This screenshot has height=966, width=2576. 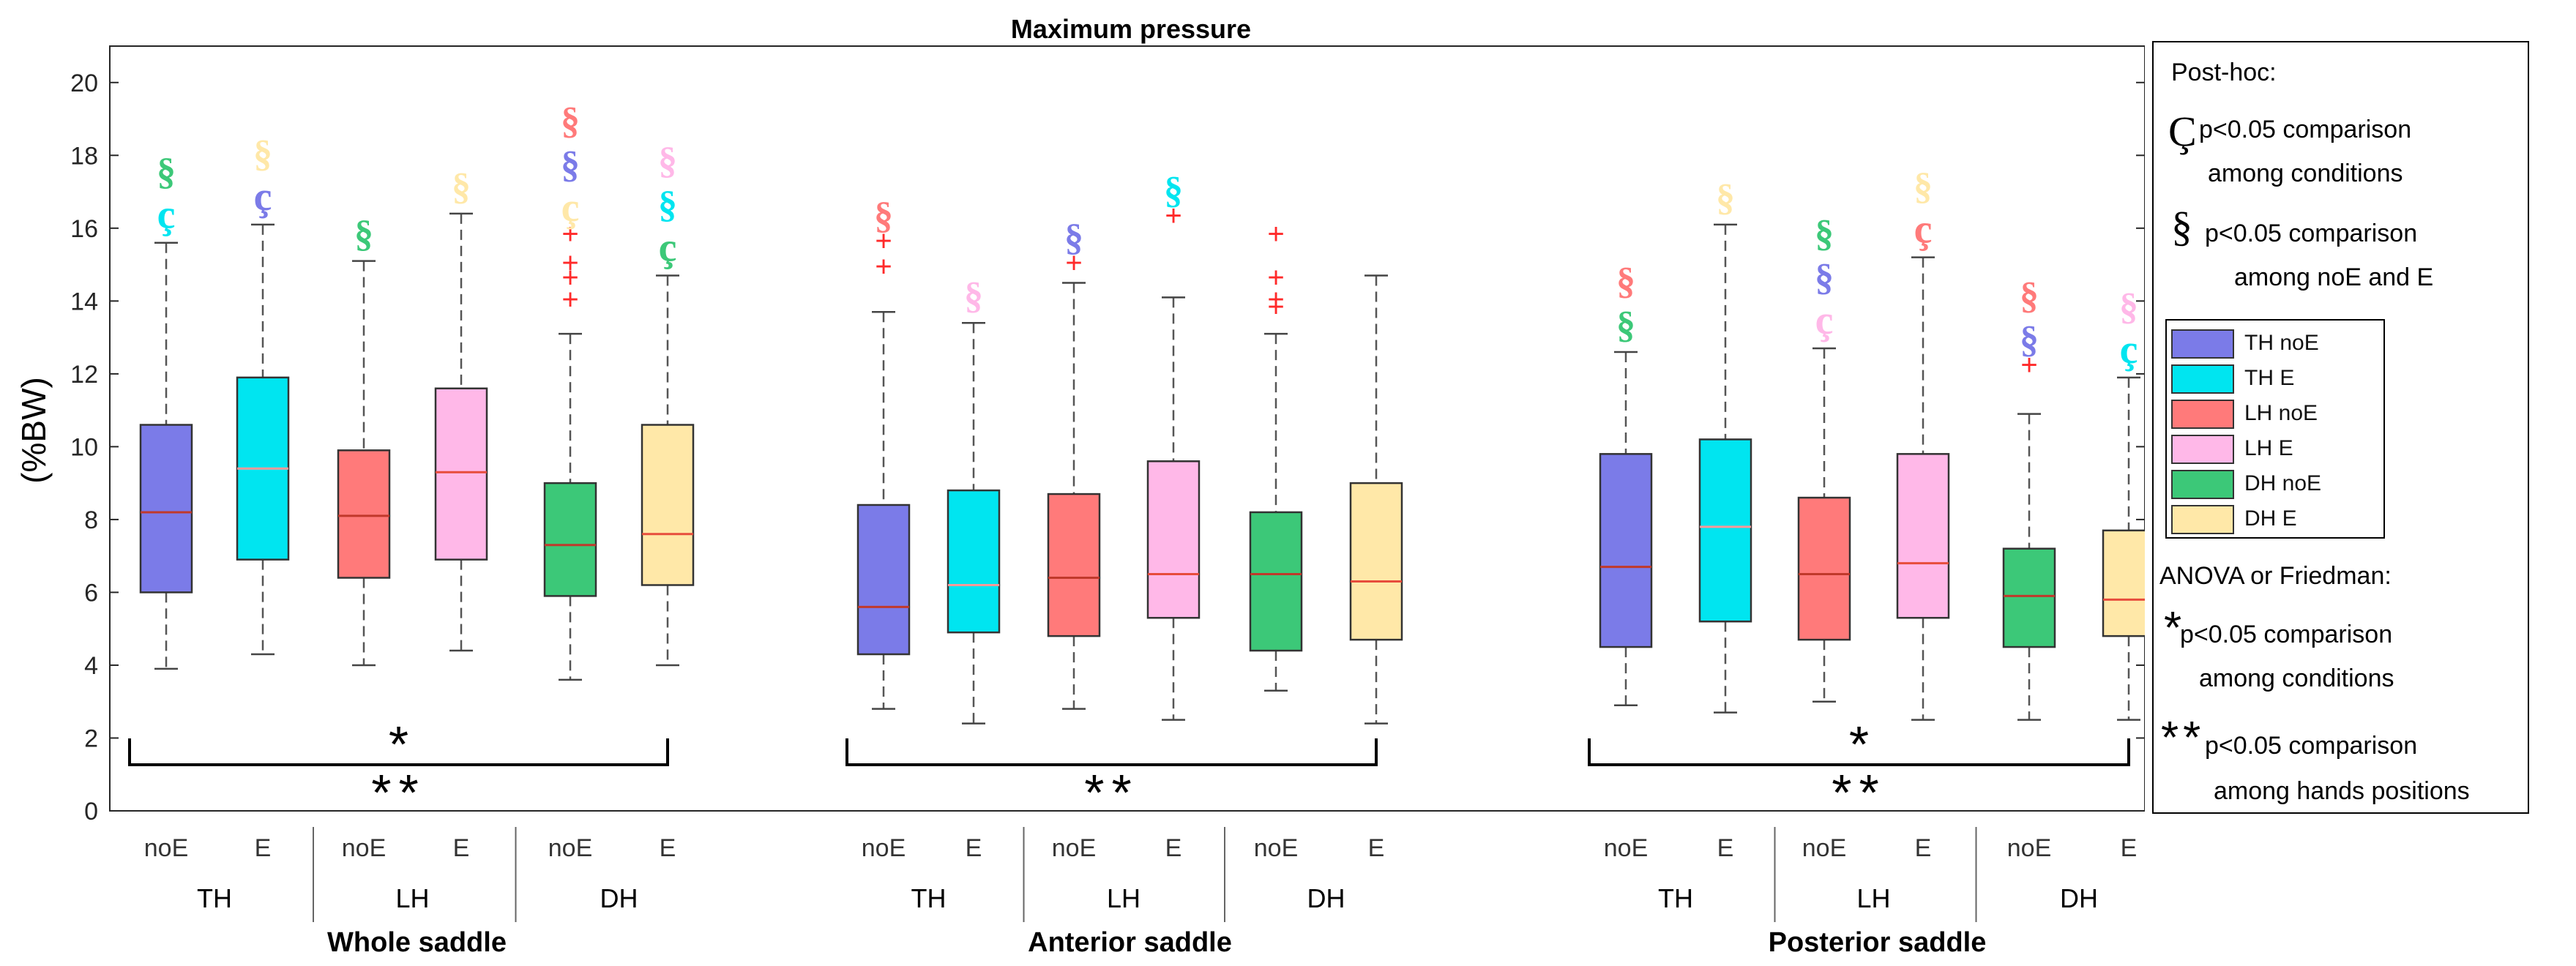 What do you see at coordinates (1878, 942) in the screenshot?
I see `panel-name: Posterior saddle` at bounding box center [1878, 942].